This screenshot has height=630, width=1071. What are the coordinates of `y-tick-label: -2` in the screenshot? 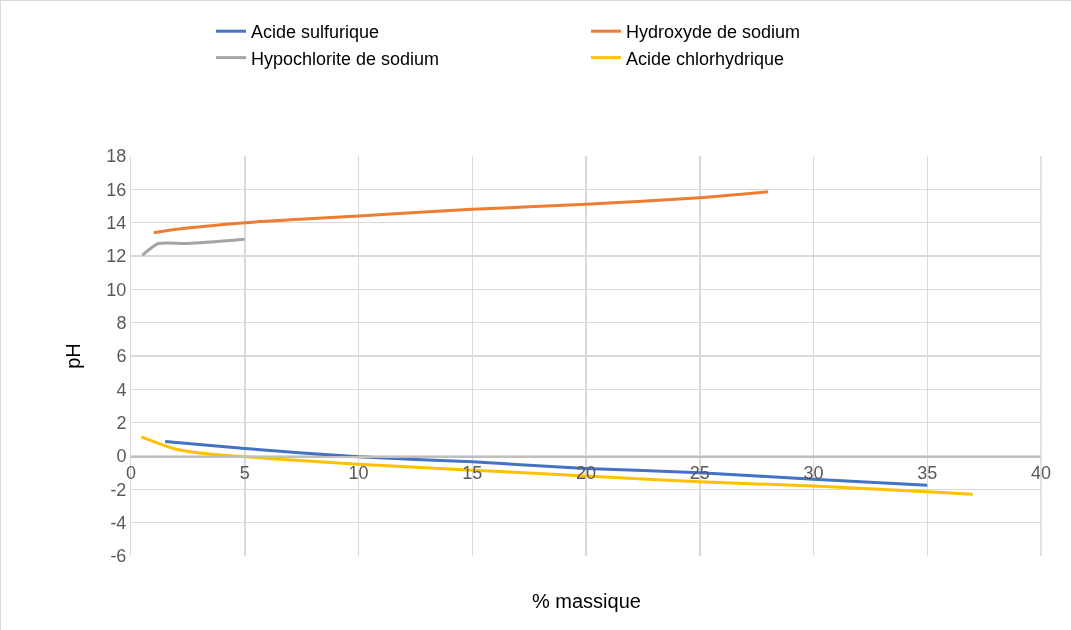 It's located at (118, 489).